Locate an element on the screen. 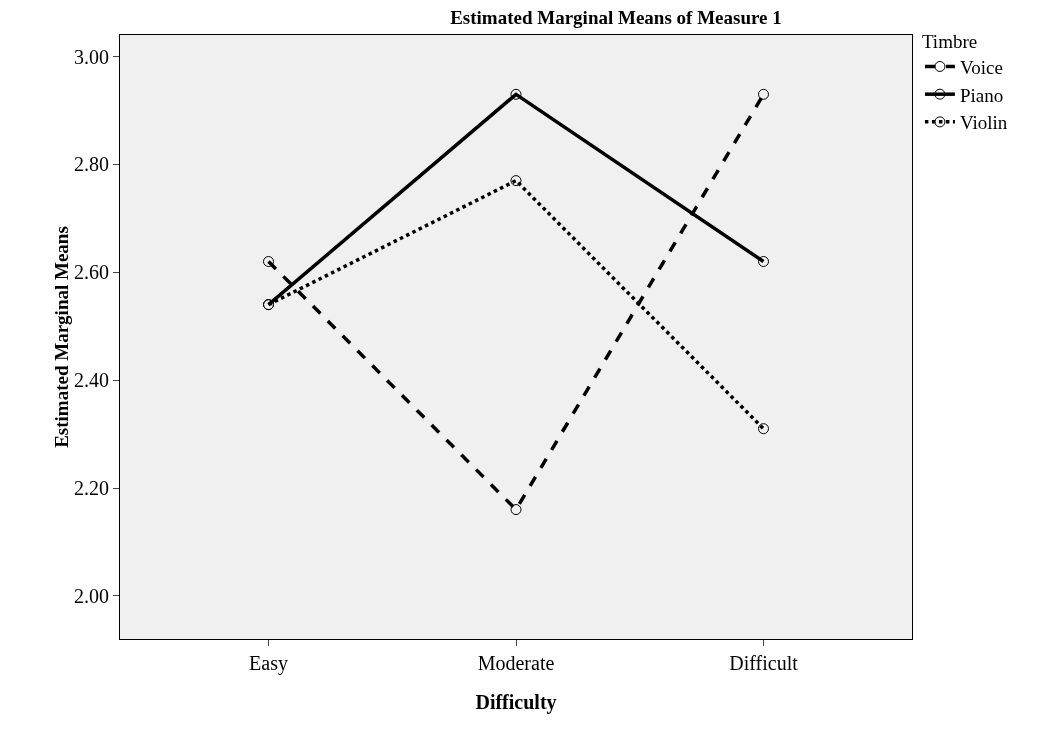 Image resolution: width=1062 pixels, height=734 pixels. y-tick-label: 2.60 is located at coordinates (91, 272).